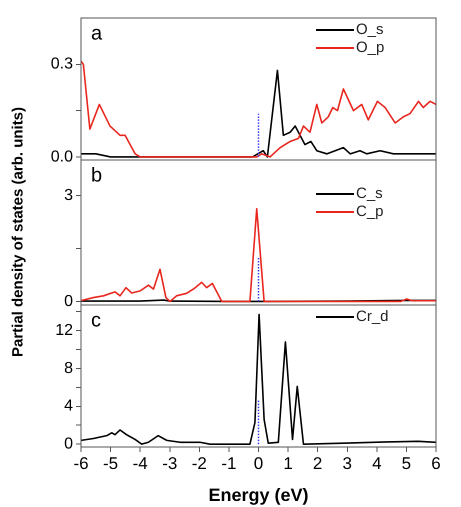 The height and width of the screenshot is (507, 461). What do you see at coordinates (347, 463) in the screenshot?
I see `x-tick-label: 3` at bounding box center [347, 463].